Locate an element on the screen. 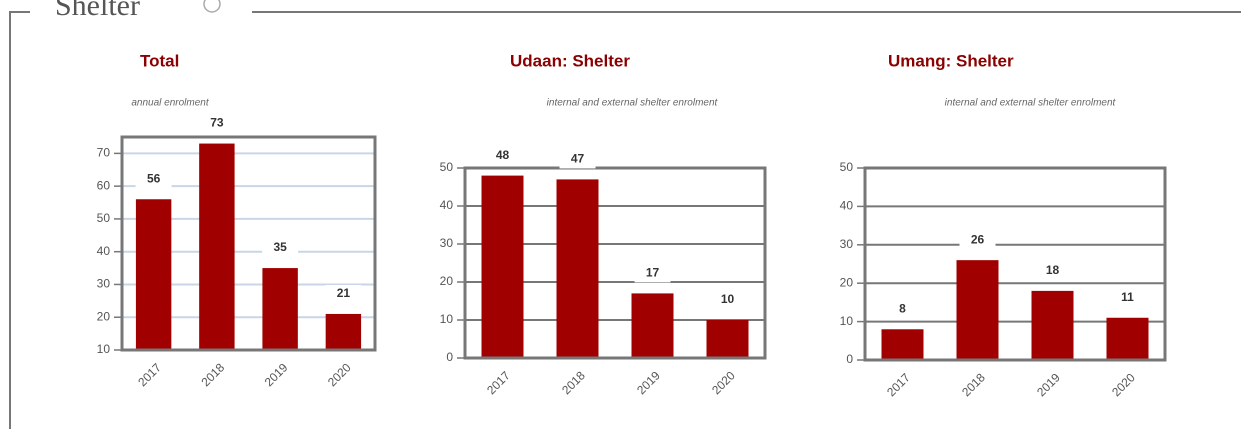 The width and height of the screenshot is (1241, 434). chart-title: Total is located at coordinates (159, 60).